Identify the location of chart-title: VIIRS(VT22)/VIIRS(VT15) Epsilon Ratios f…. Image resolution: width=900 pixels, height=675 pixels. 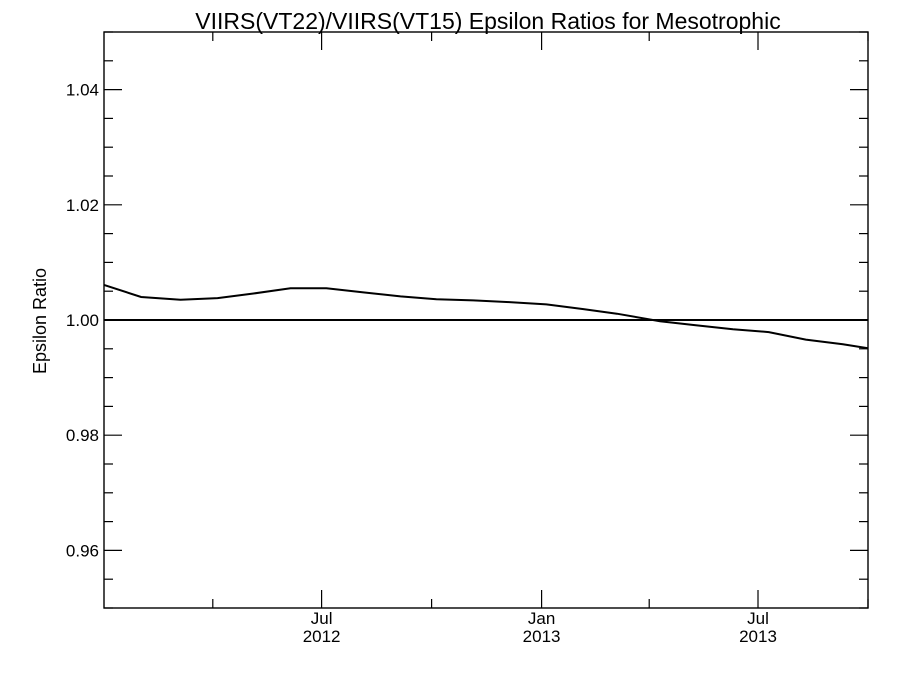
(487, 21).